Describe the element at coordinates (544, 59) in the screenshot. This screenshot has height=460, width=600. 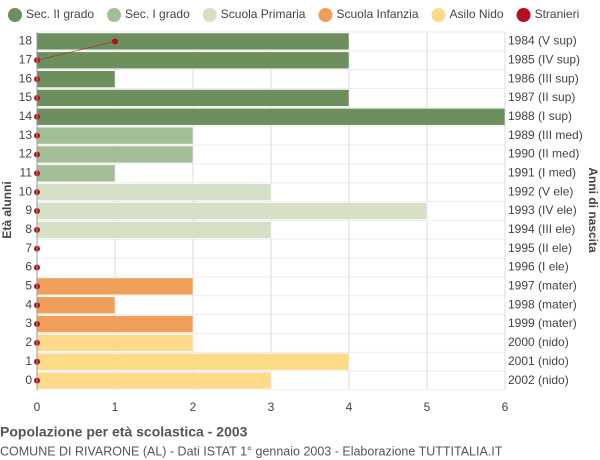
I see `y2-tick-label: 1985 (IV sup)` at that location.